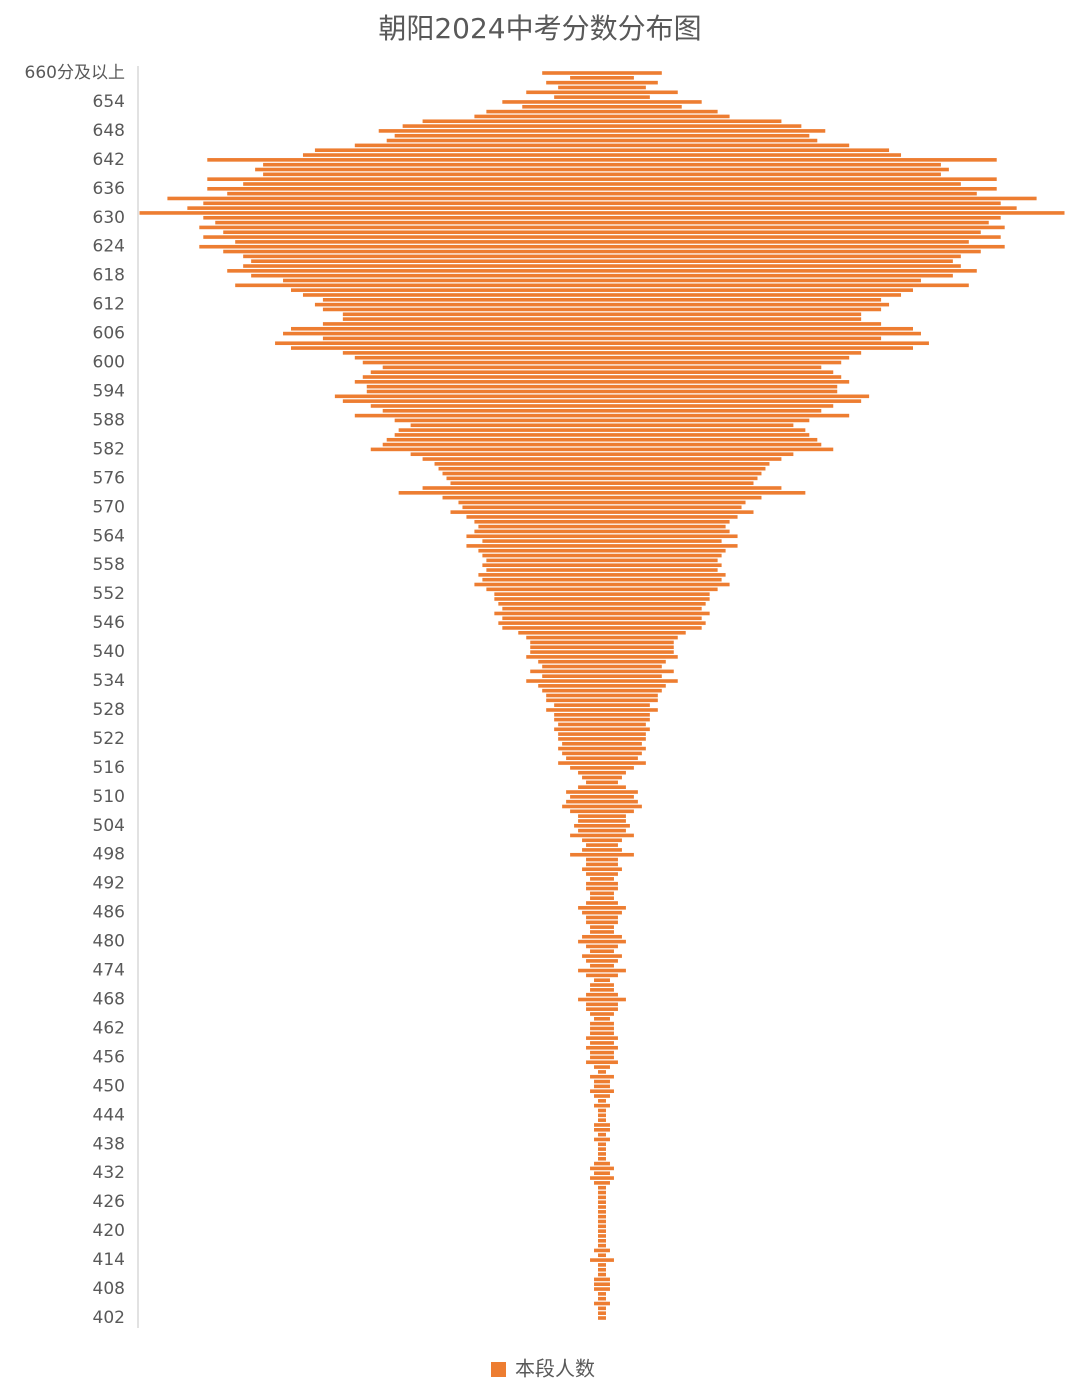 The width and height of the screenshot is (1080, 1398). I want to click on y-tick-label: 546, so click(109, 623).